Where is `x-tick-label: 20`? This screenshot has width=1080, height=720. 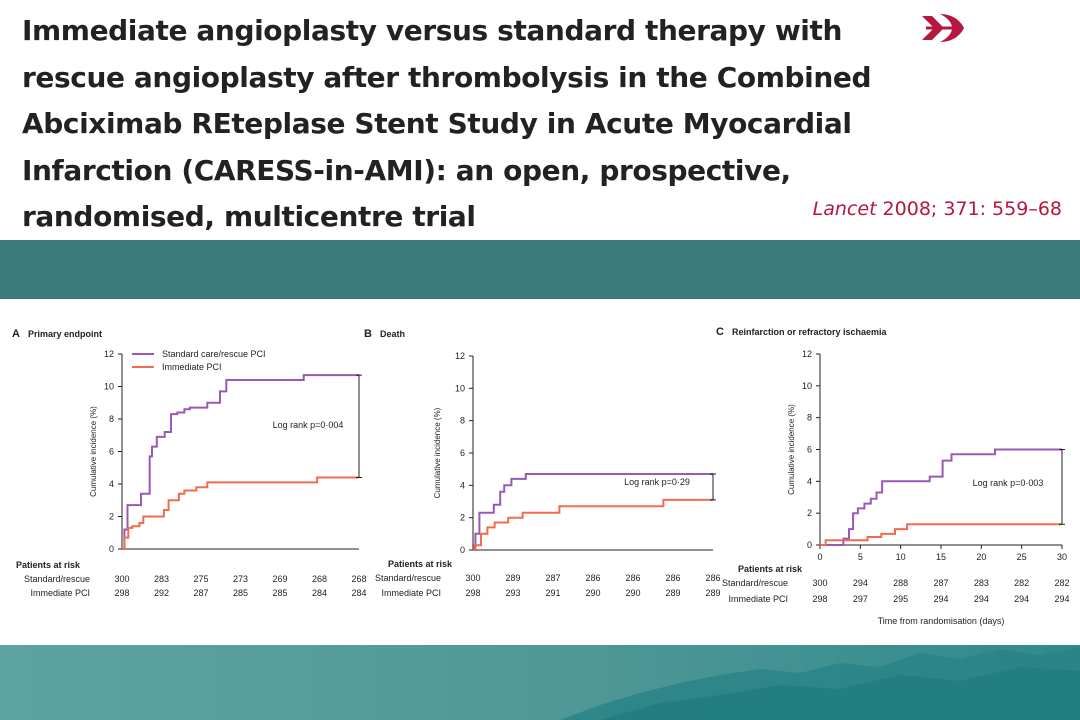 x-tick-label: 20 is located at coordinates (981, 557).